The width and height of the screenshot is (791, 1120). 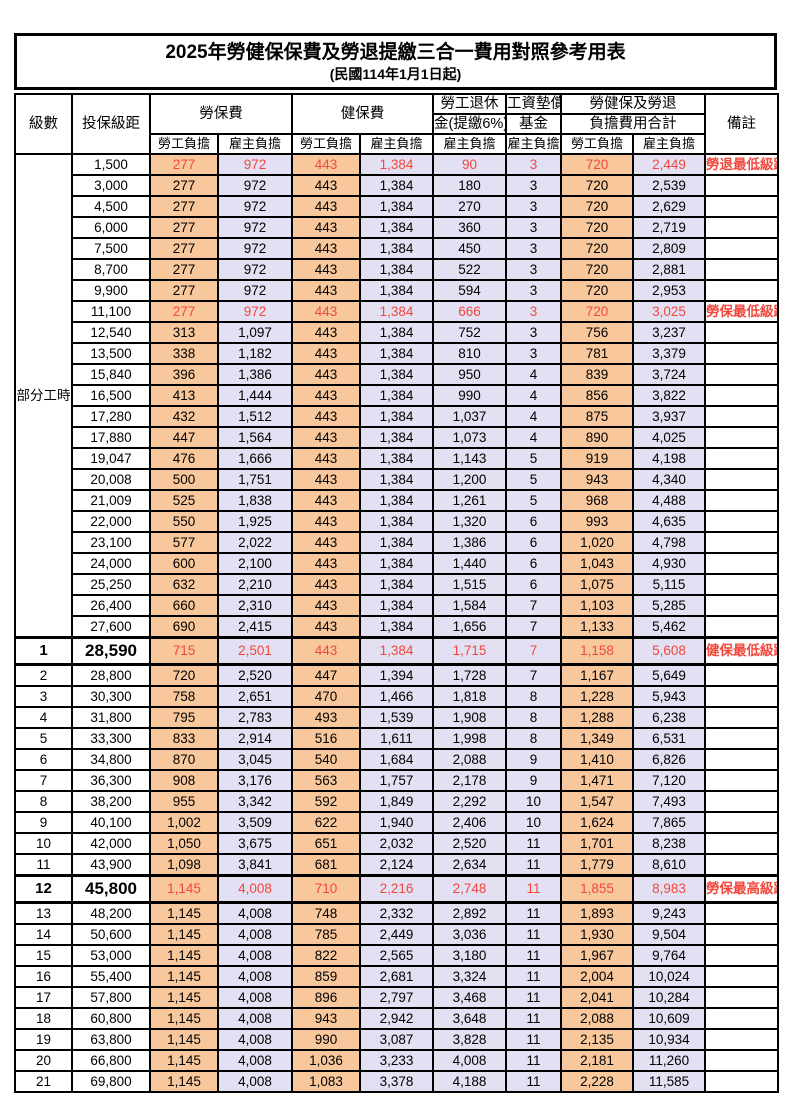 What do you see at coordinates (111, 437) in the screenshot?
I see `bracket-cell: 17,880` at bounding box center [111, 437].